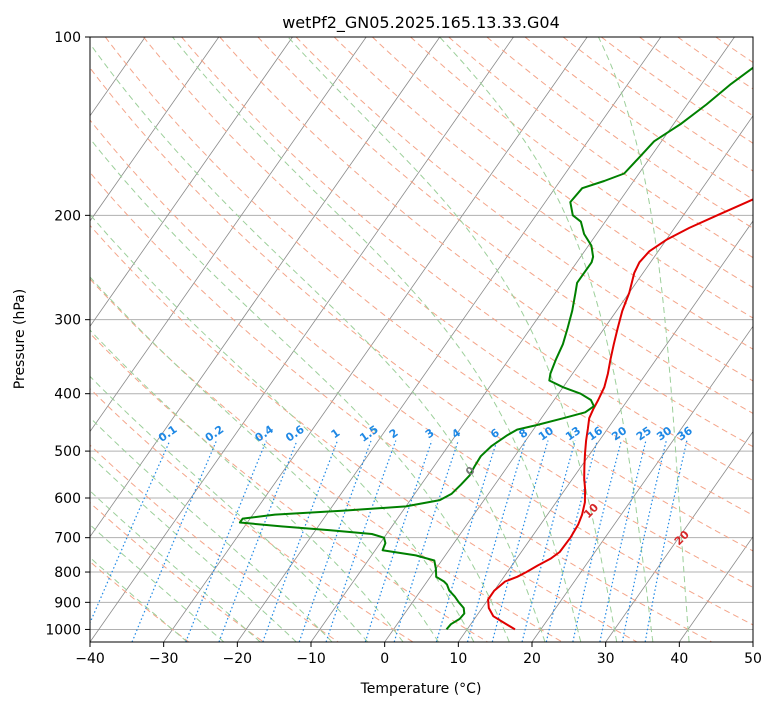 The image size is (775, 708). Describe the element at coordinates (421, 689) in the screenshot. I see `x-axis-title: Temperature (°C)` at that location.